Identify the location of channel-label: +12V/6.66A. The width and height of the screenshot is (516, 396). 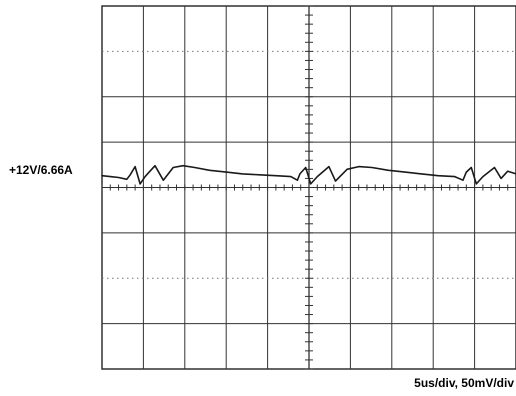
(41, 170).